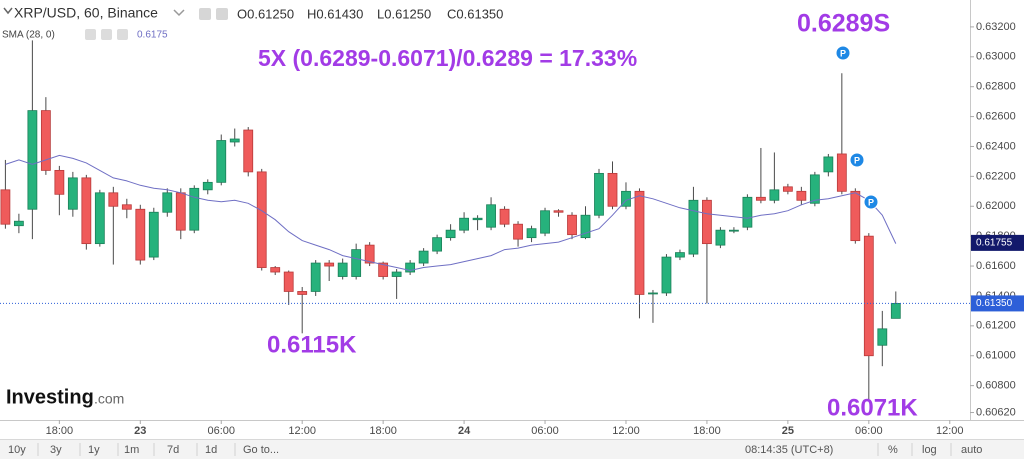 This screenshot has height=459, width=1024. What do you see at coordinates (86, 13) in the screenshot?
I see `symbol: XRP/USD, 60, Binance` at bounding box center [86, 13].